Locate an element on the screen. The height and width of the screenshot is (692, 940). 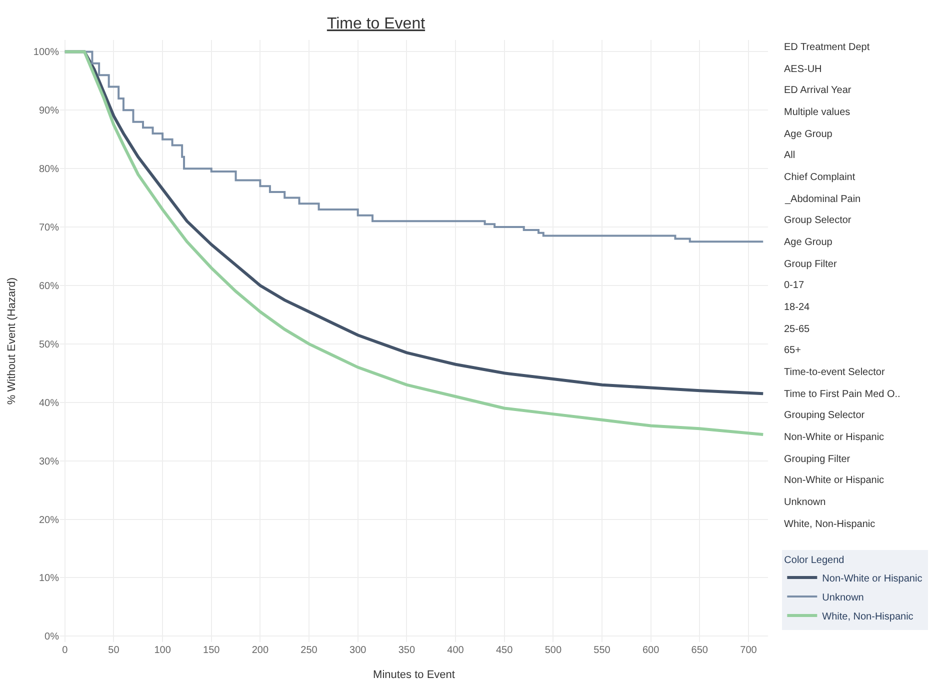
x-tick-label: 50 is located at coordinates (114, 650).